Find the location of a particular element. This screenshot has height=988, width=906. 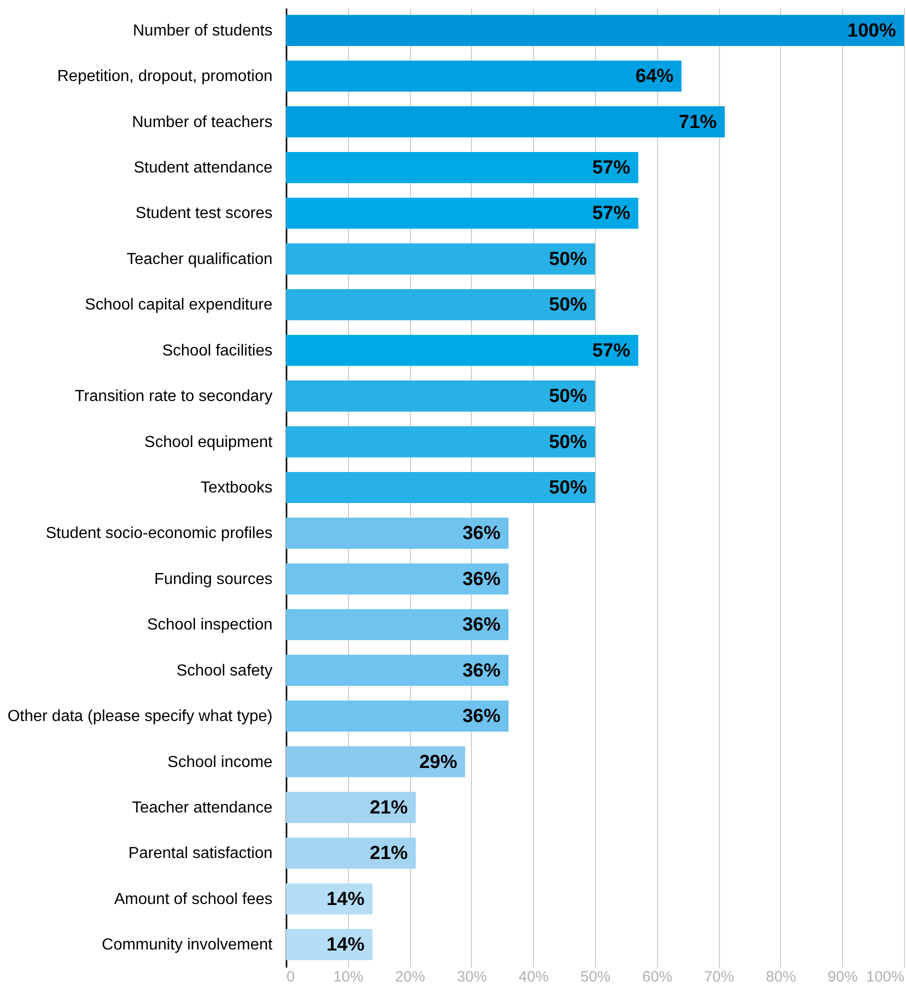

data-label: 71% is located at coordinates (697, 122).